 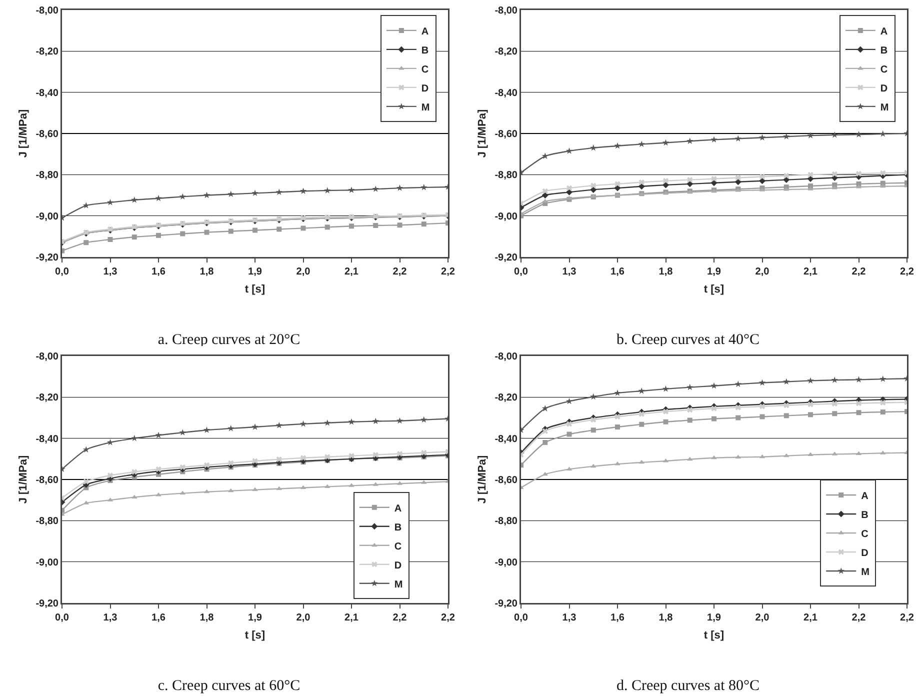 I want to click on y-tick-label: -9,00, so click(x=506, y=216).